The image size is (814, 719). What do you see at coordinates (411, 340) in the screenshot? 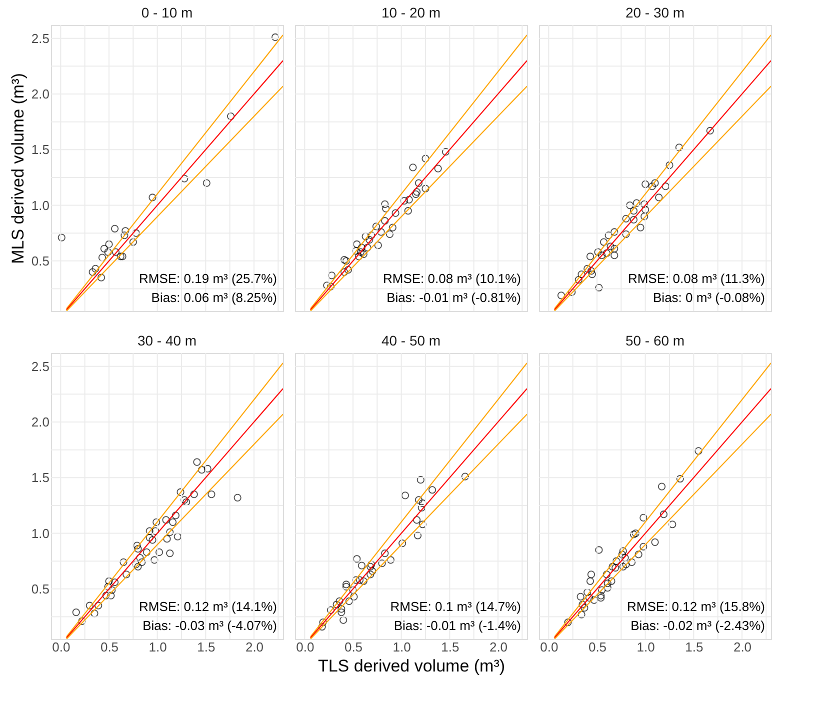
I see `chart-title: 40 - 50 m` at bounding box center [411, 340].